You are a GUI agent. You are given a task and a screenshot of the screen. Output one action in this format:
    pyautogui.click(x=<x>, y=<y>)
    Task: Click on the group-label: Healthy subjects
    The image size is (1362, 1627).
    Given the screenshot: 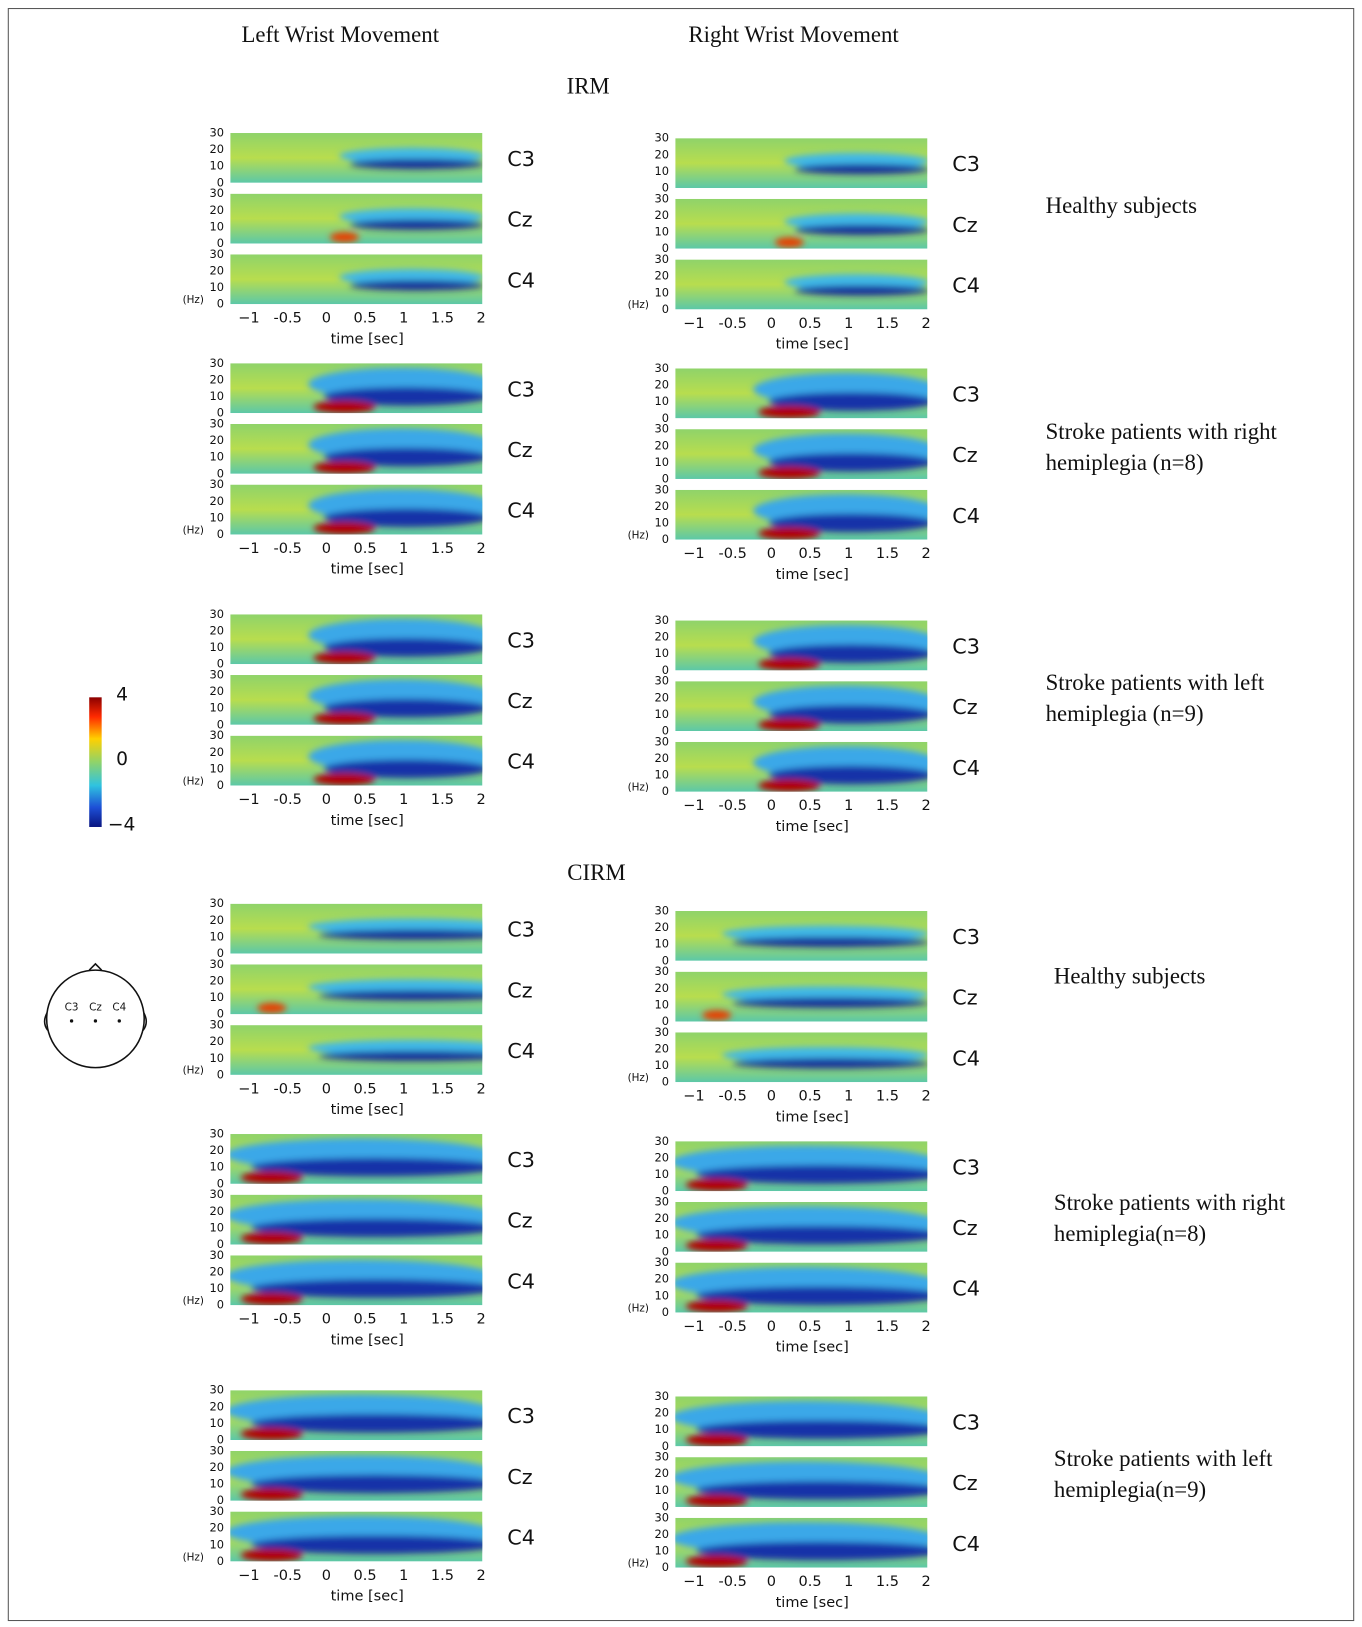 What is the action you would take?
    pyautogui.click(x=1122, y=205)
    